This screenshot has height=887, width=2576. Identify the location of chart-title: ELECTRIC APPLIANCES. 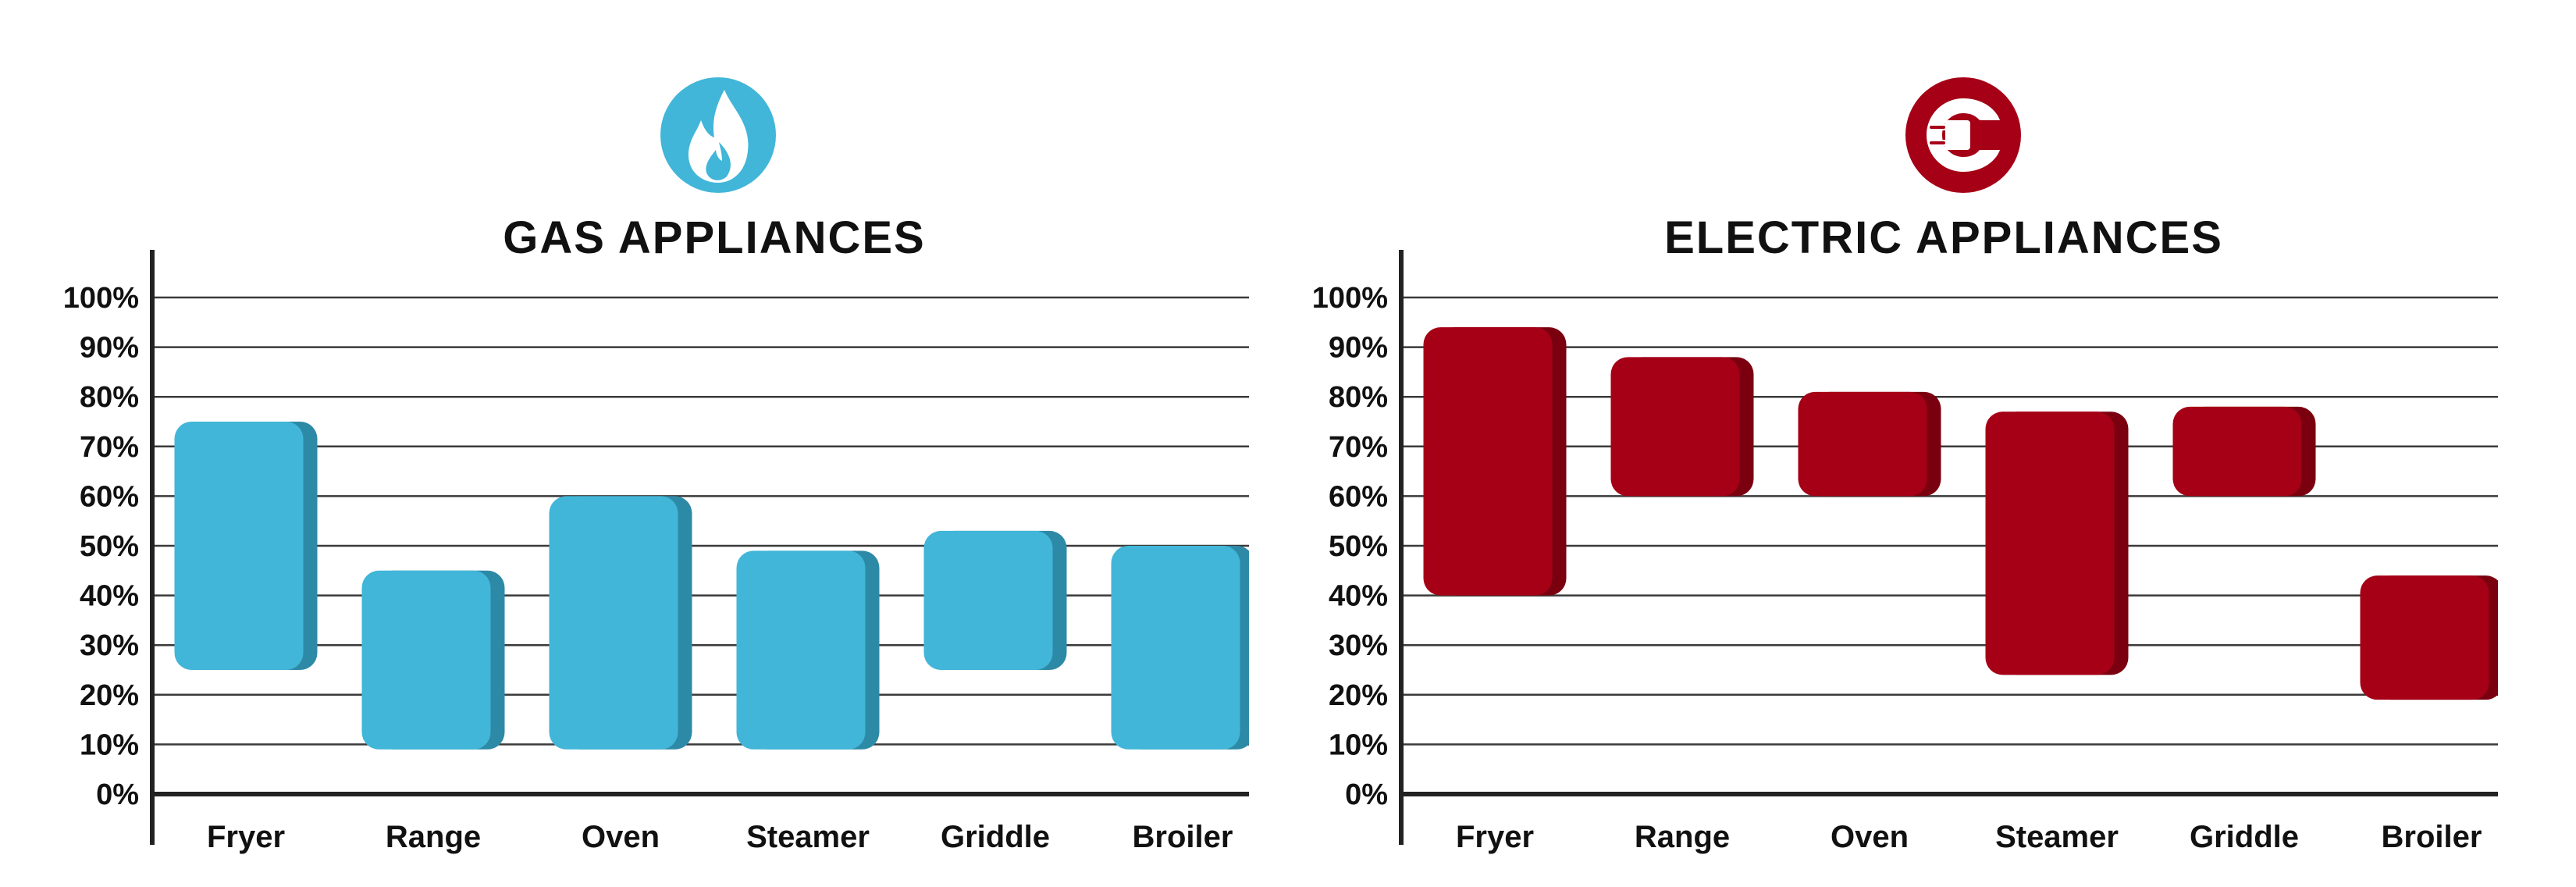
(1943, 237).